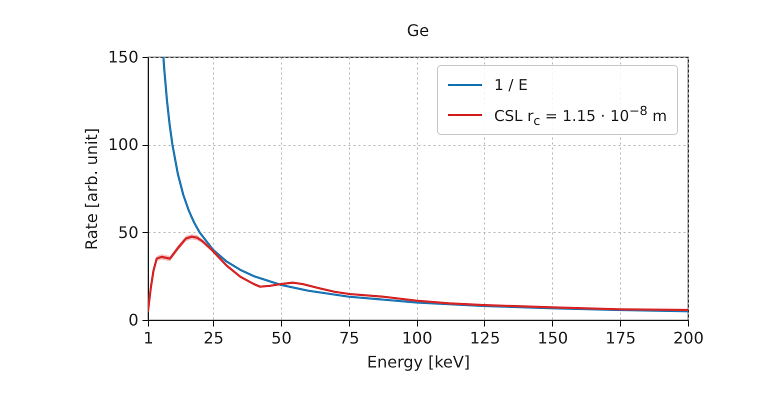 The height and width of the screenshot is (415, 782). Describe the element at coordinates (128, 232) in the screenshot. I see `y-tick-label: 50` at that location.